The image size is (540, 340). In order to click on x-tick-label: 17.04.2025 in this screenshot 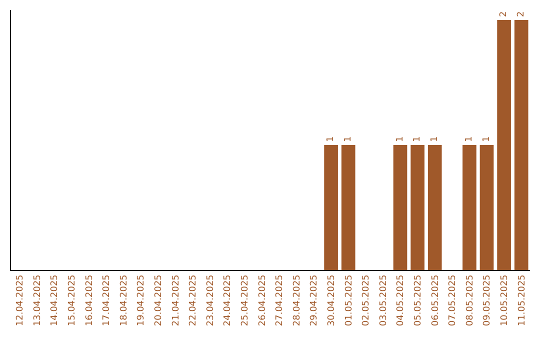, I will do `click(107, 300)`.